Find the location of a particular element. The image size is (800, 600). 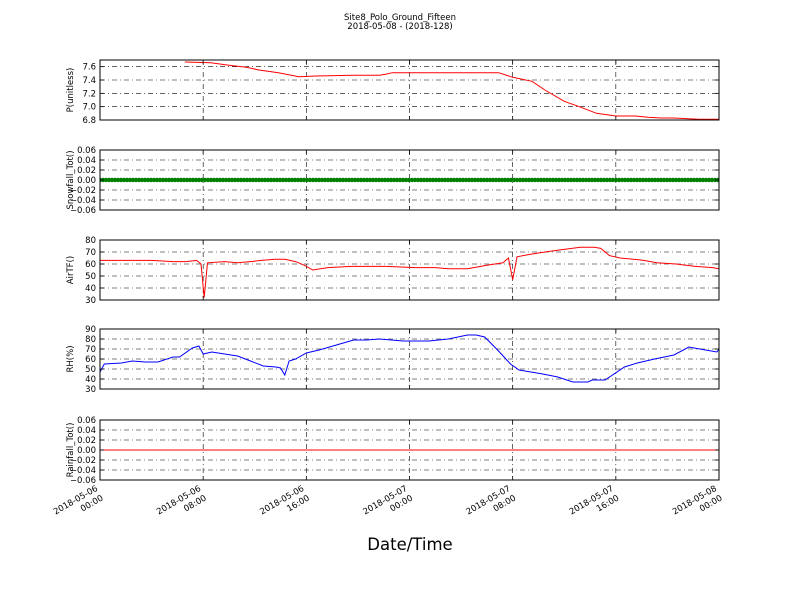

x-tick-label: 2018-05-0616:00 is located at coordinates (284, 505).